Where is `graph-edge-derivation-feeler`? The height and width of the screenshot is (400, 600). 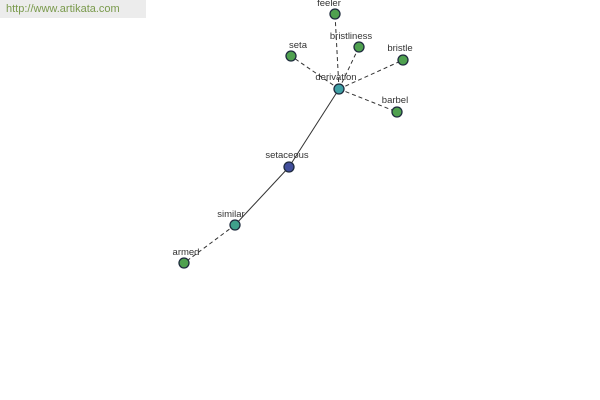
graph-edge-derivation-feeler is located at coordinates (337, 51).